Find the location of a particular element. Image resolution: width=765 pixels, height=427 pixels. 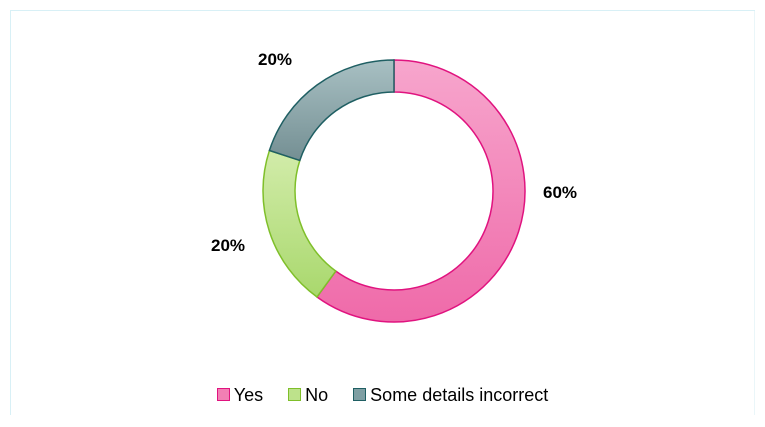

legend-item-yes: Yes is located at coordinates (240, 395).